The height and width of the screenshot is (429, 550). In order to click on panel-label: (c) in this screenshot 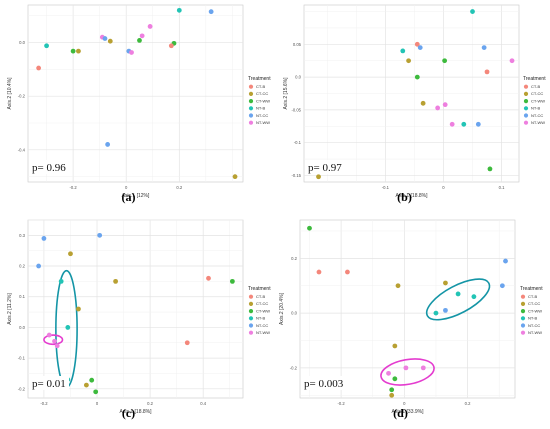, I will do `click(128, 413)`.